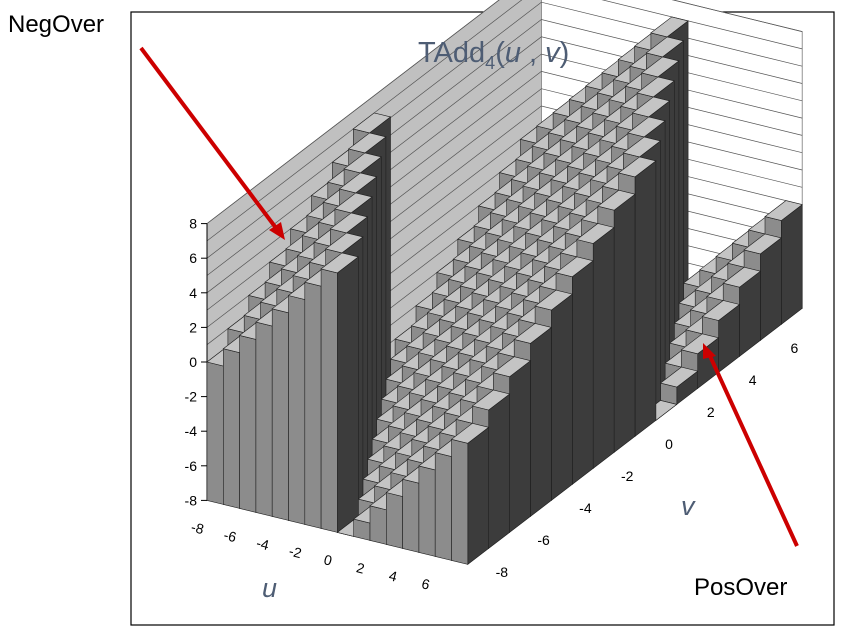 The height and width of the screenshot is (633, 845). What do you see at coordinates (361, 567) in the screenshot?
I see `x-tick-label: 2` at bounding box center [361, 567].